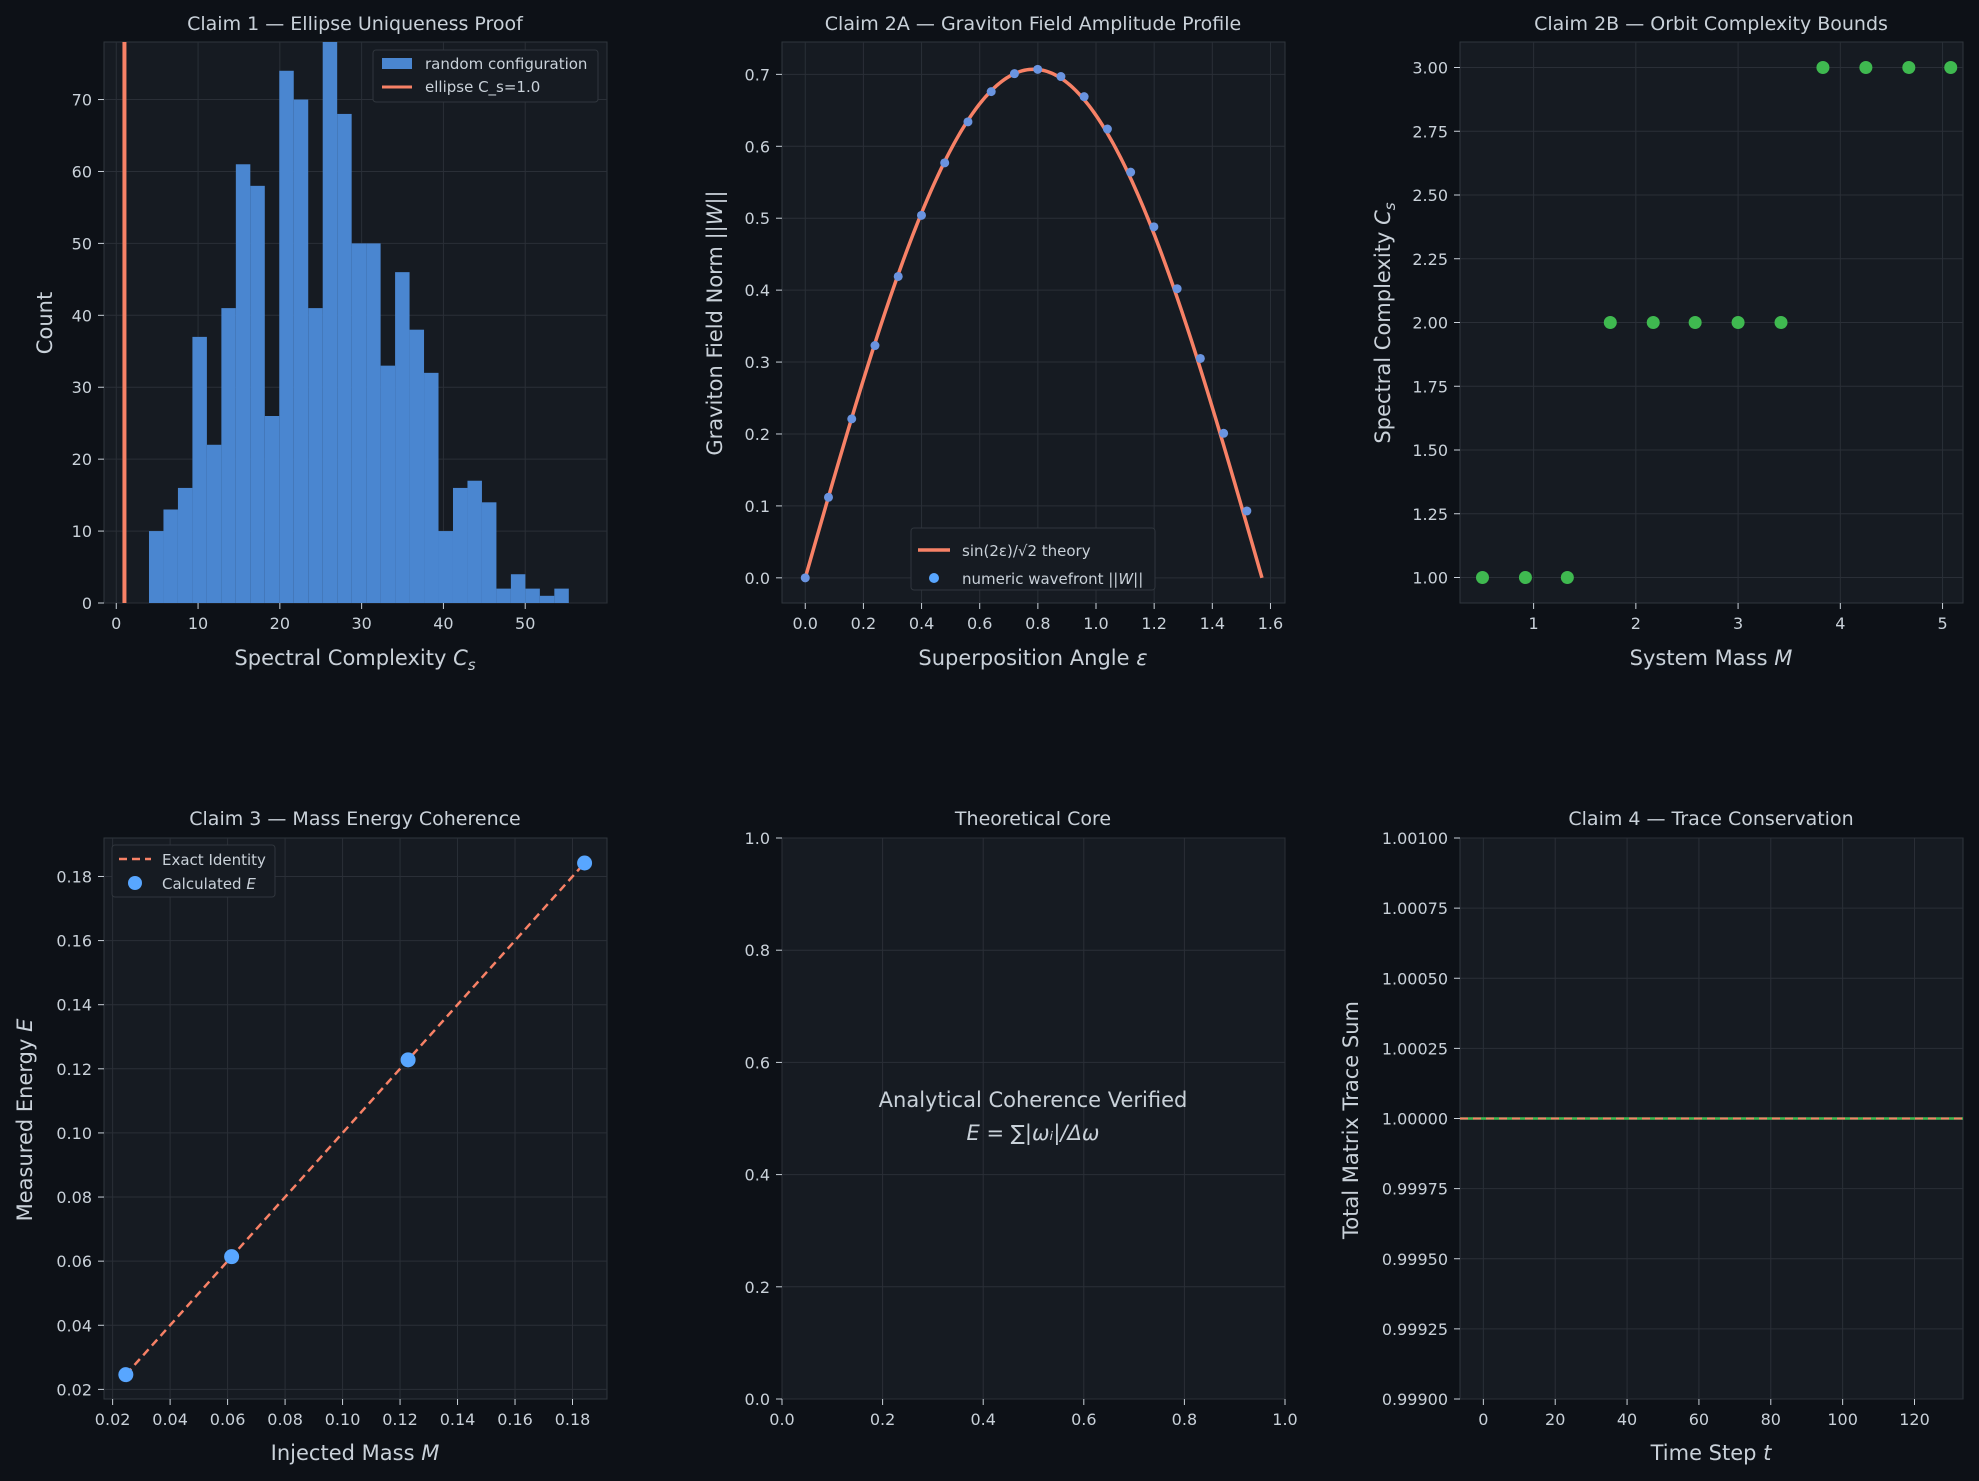  What do you see at coordinates (757, 950) in the screenshot?
I see `y-tick-label: 0.8` at bounding box center [757, 950].